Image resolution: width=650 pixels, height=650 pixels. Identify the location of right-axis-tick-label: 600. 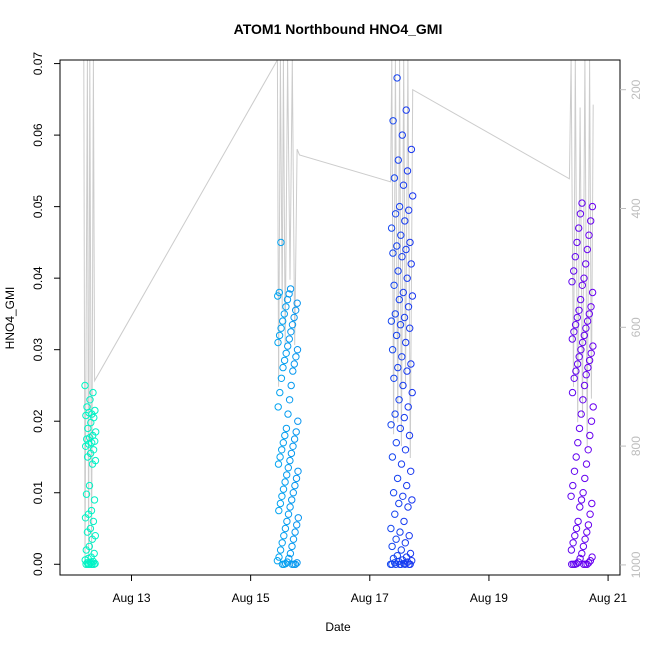
(636, 327).